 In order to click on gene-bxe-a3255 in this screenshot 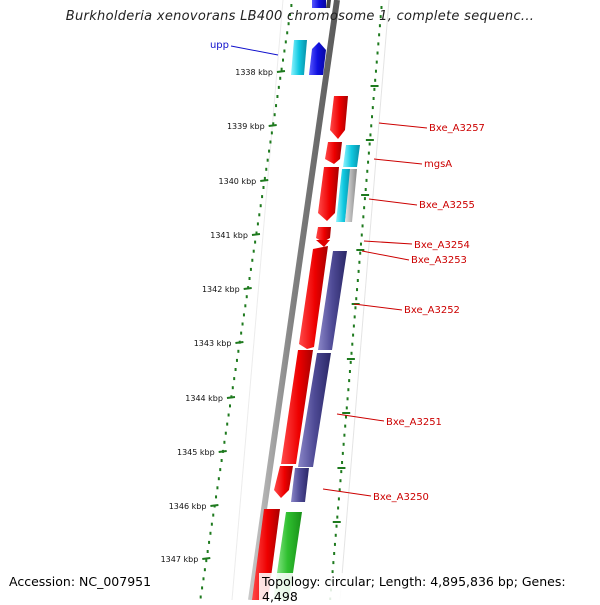, I will do `click(328, 194)`.